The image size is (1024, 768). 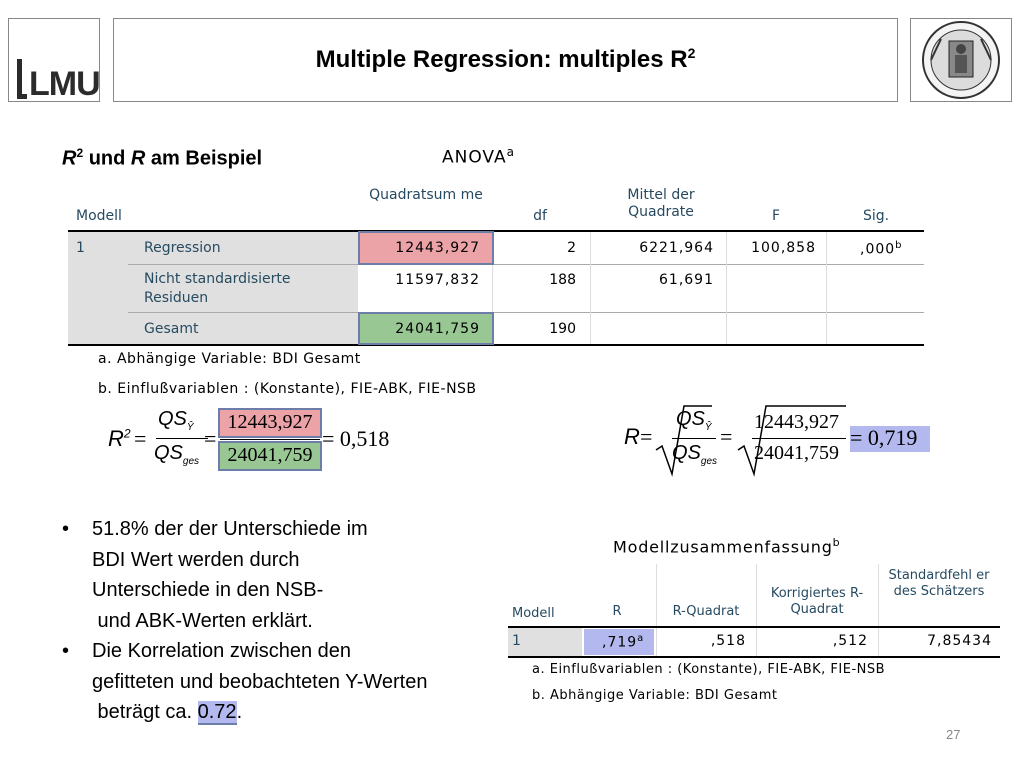 What do you see at coordinates (516, 641) in the screenshot?
I see `modell-row-model: 1` at bounding box center [516, 641].